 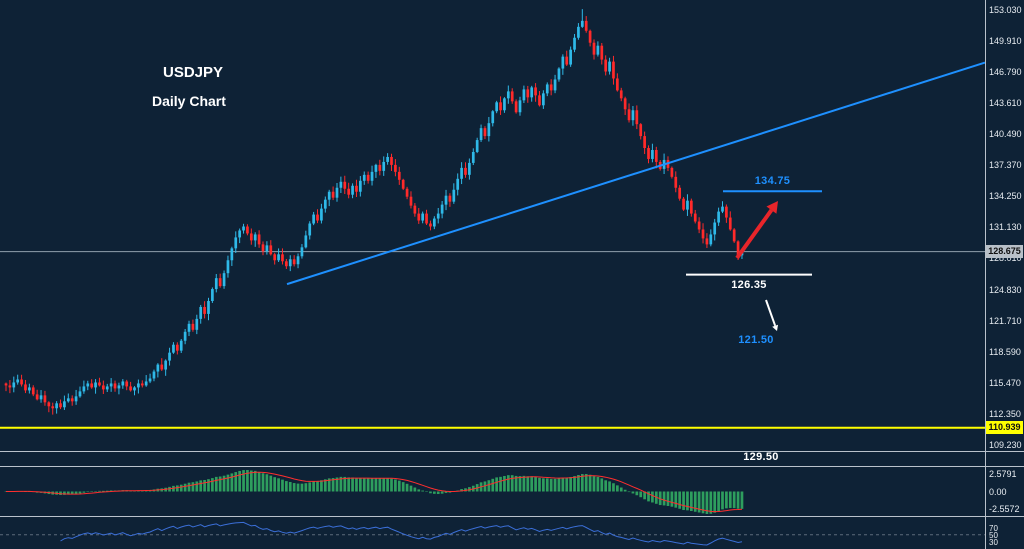 I want to click on down-arrow-head, so click(x=775, y=327).